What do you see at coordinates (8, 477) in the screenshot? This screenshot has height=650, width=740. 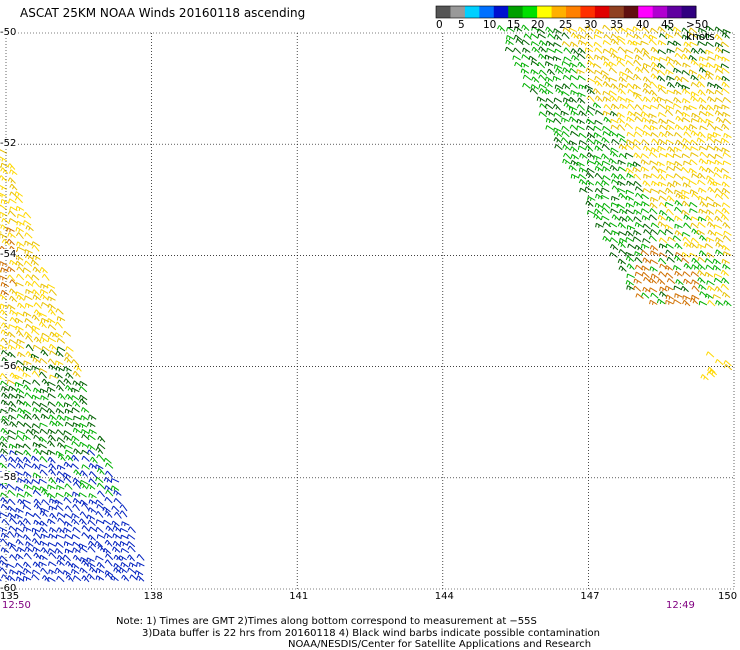 I see `lat-label: -58` at bounding box center [8, 477].